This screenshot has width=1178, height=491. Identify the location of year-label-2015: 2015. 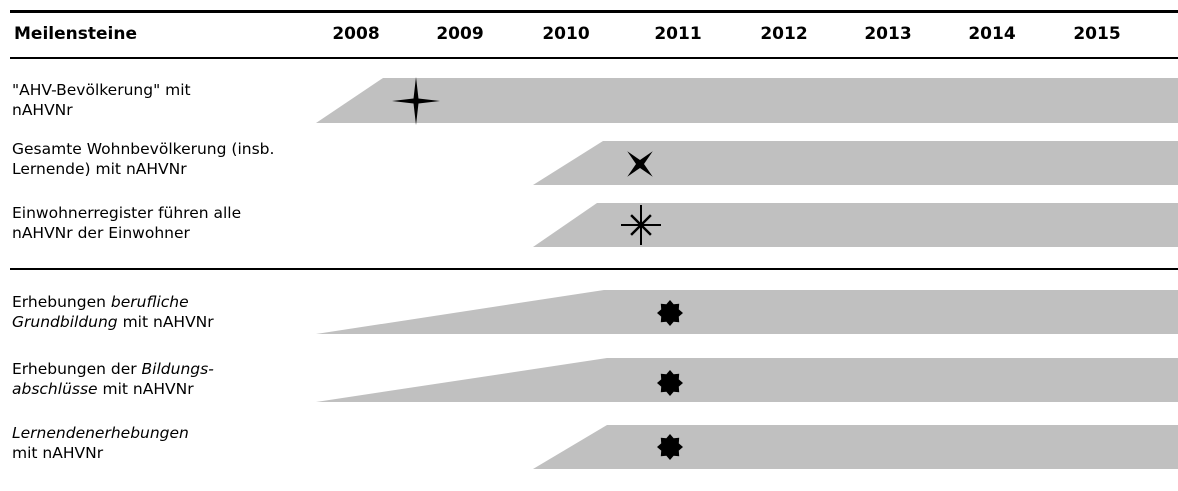
(1097, 34).